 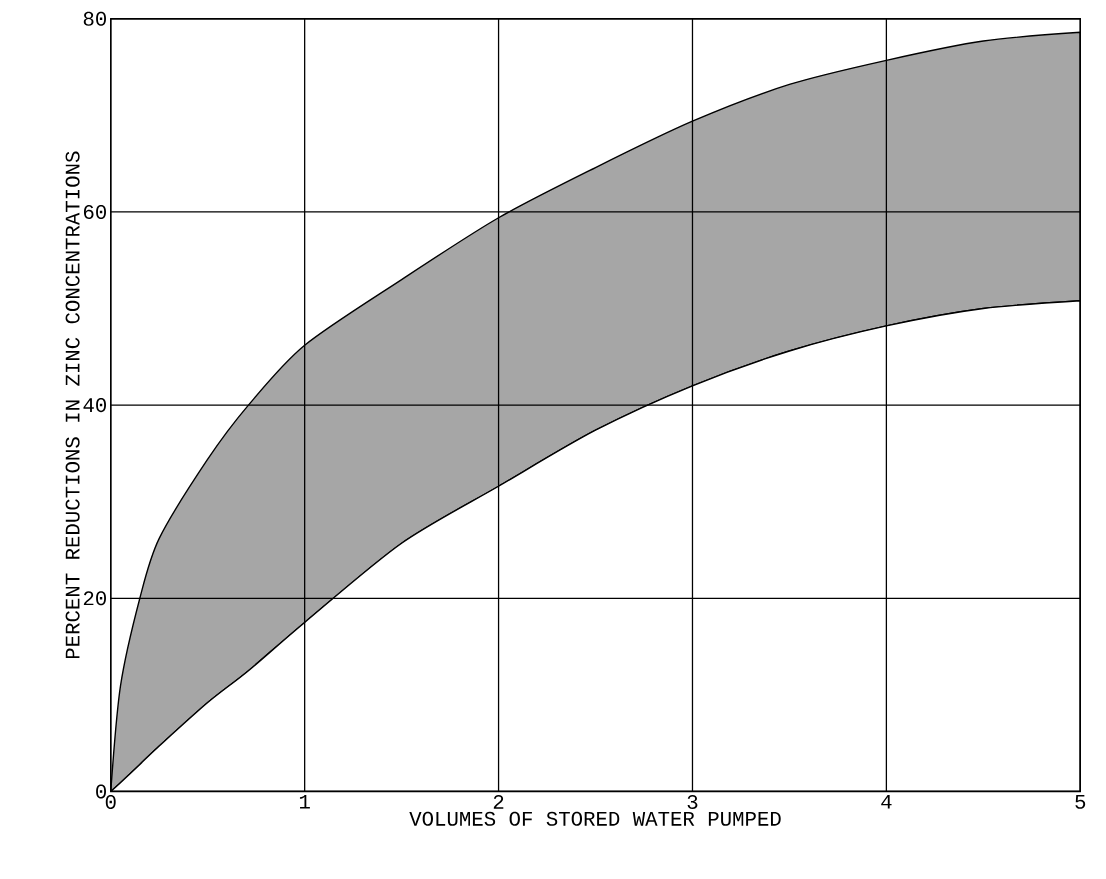 What do you see at coordinates (101, 791) in the screenshot?
I see `y-tick-label: 0` at bounding box center [101, 791].